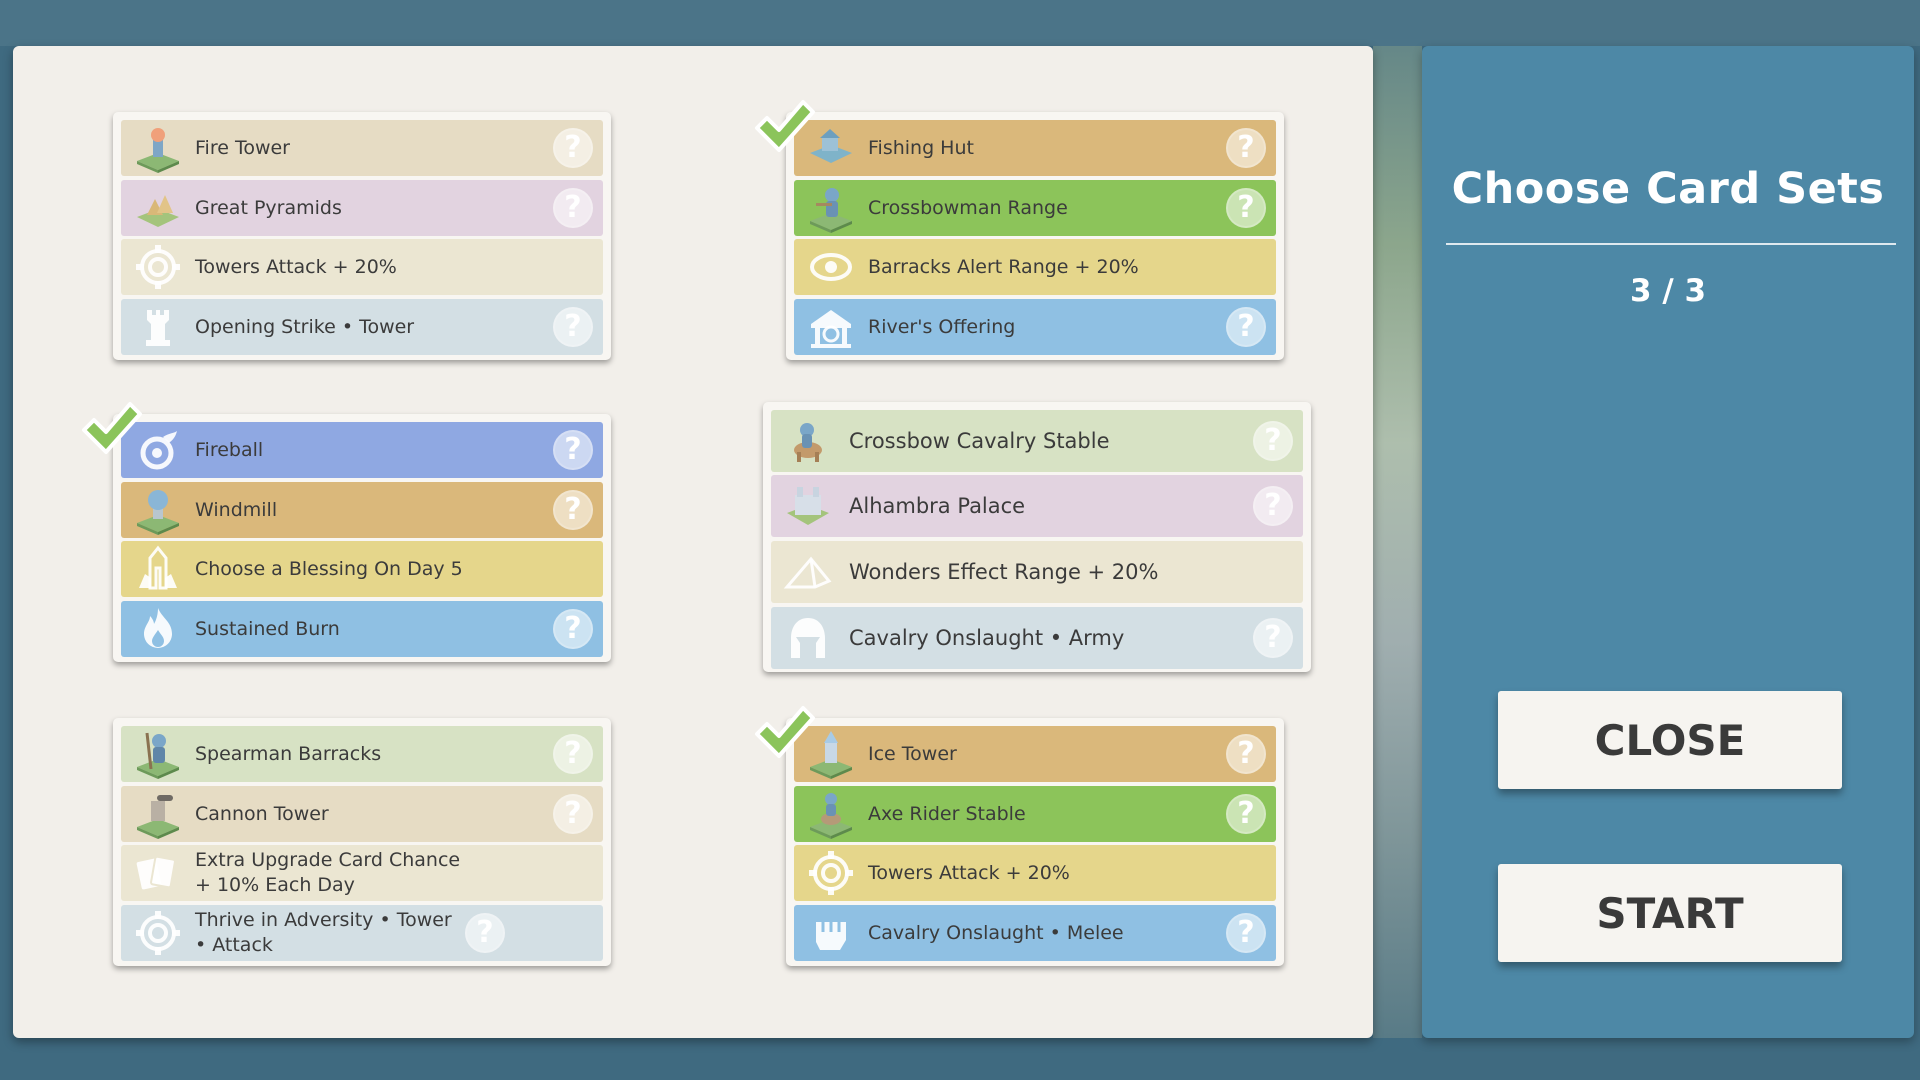  Describe the element at coordinates (262, 813) in the screenshot. I see `card-label: Cannon Tower` at that location.